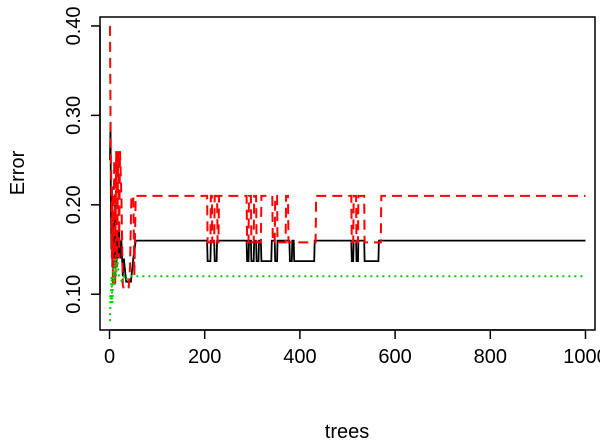 The width and height of the screenshot is (600, 443). I want to click on x-tick-label: 0, so click(109, 357).